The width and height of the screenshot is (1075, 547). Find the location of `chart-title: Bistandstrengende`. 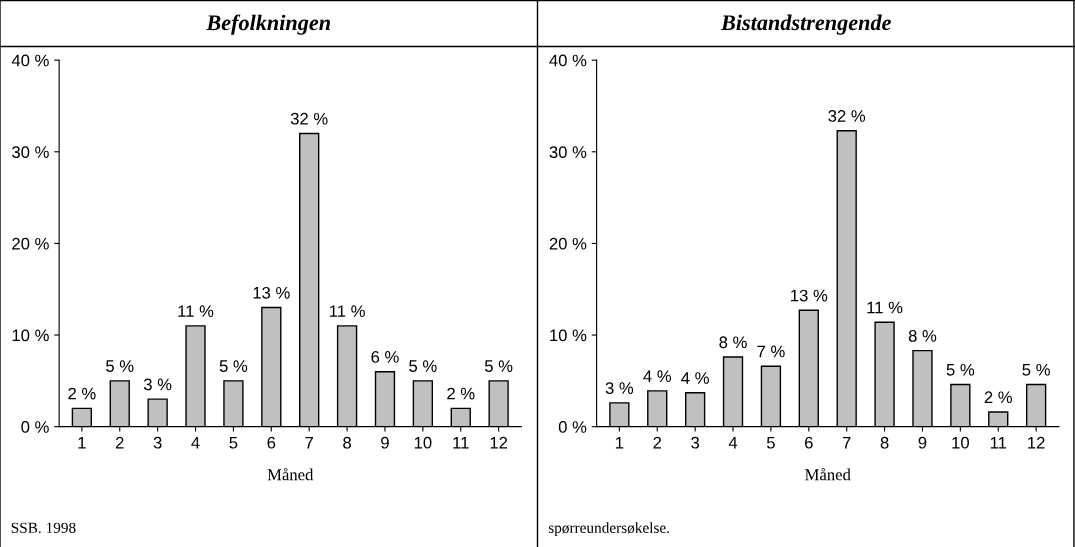

chart-title: Bistandstrengende is located at coordinates (805, 24).